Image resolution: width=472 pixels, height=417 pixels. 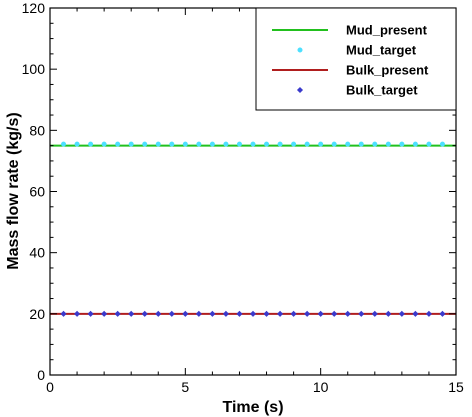 What do you see at coordinates (300, 50) in the screenshot?
I see `legend-swatch-mud-target` at bounding box center [300, 50].